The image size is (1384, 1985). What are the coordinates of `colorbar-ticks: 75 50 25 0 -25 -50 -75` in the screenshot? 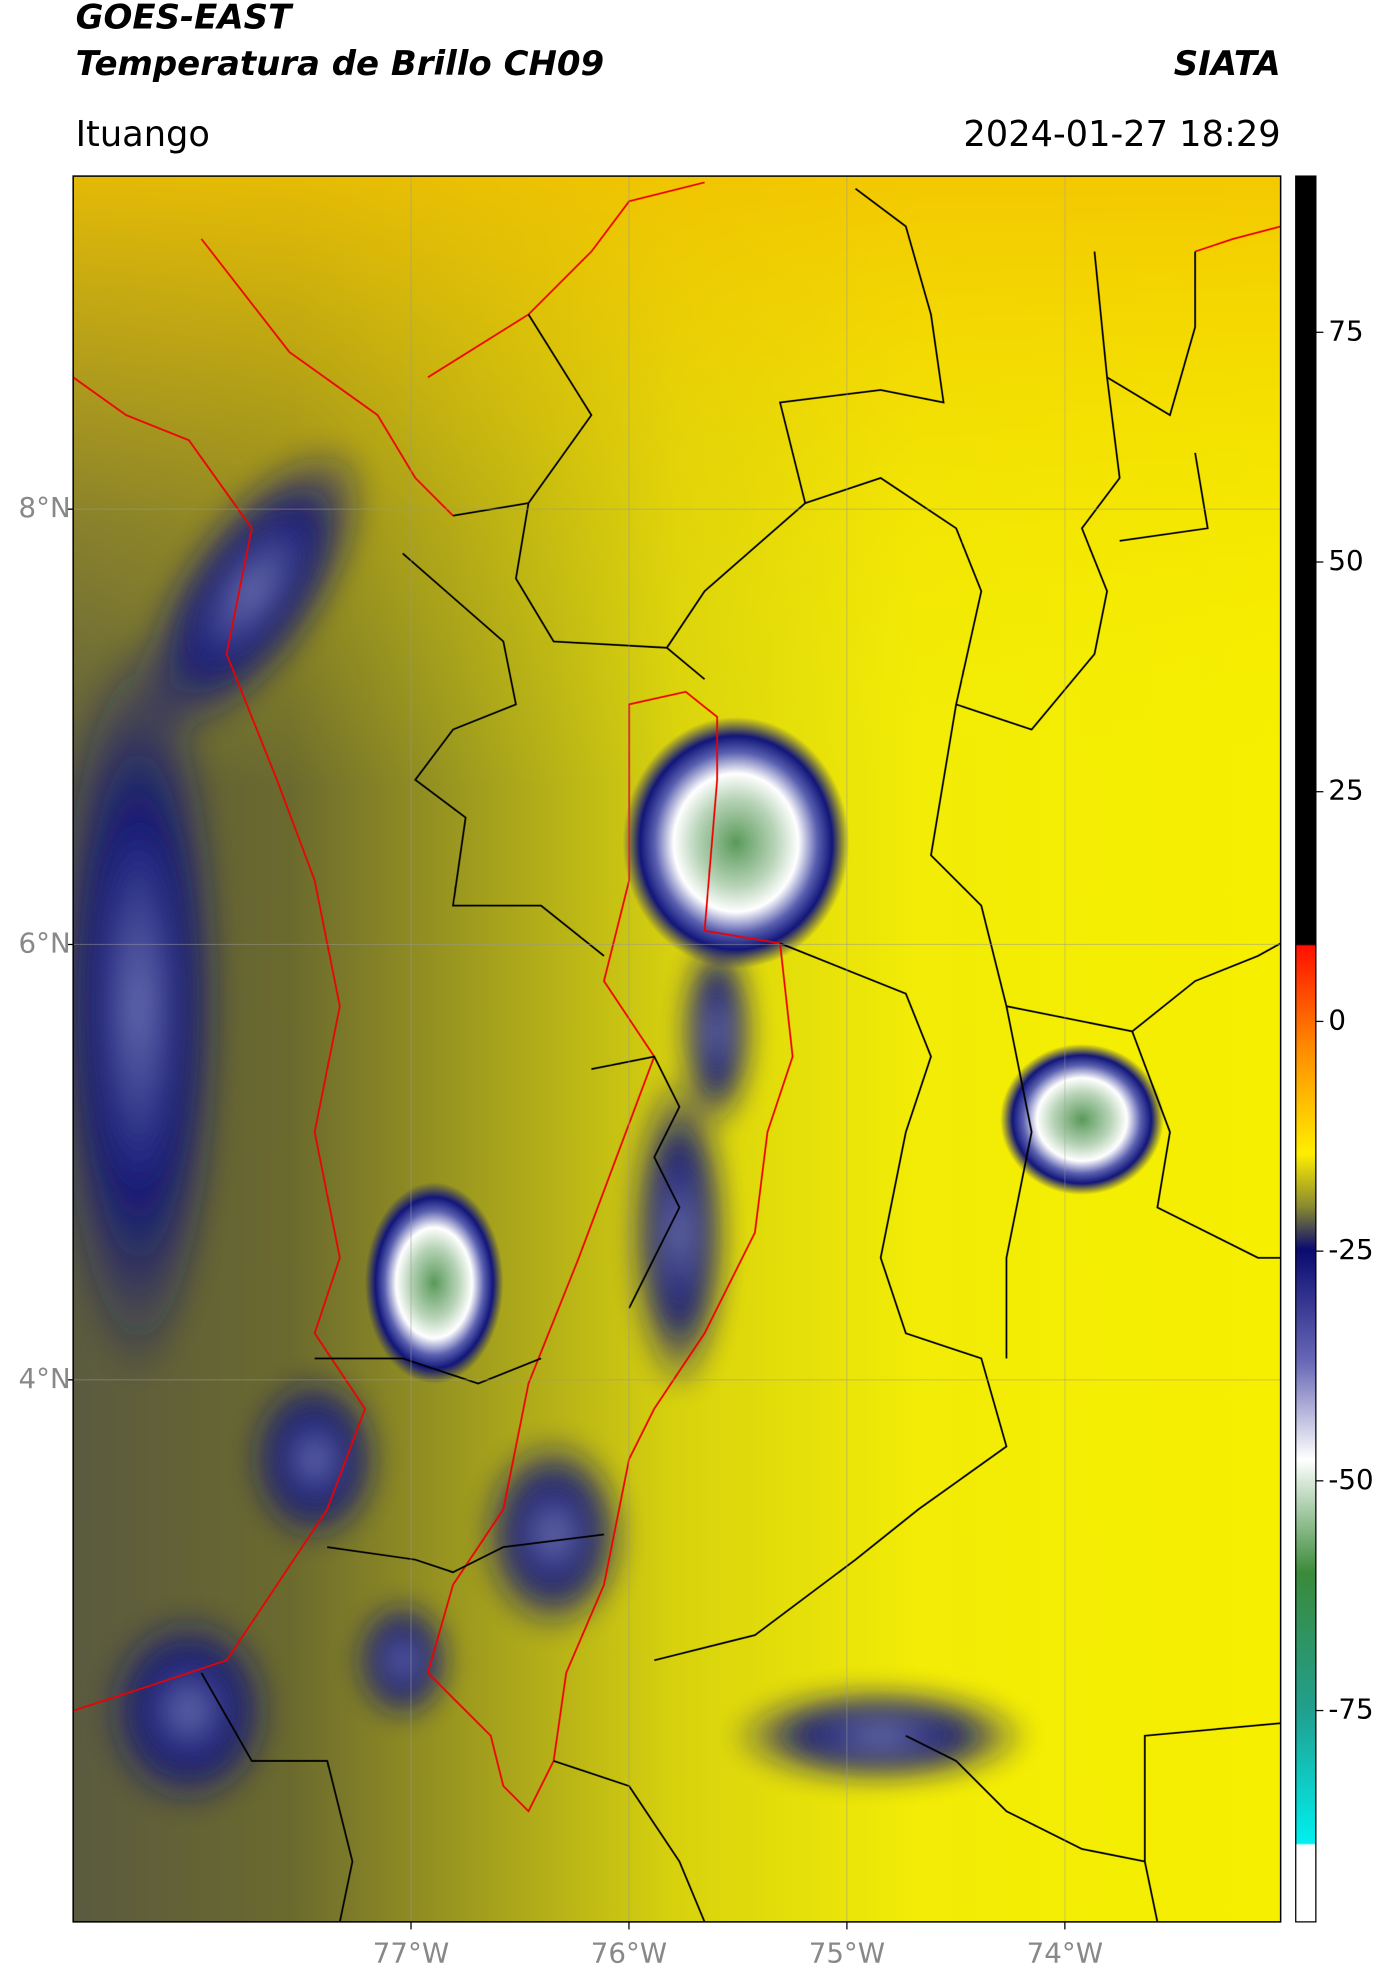 It's located at (1344, 1020).